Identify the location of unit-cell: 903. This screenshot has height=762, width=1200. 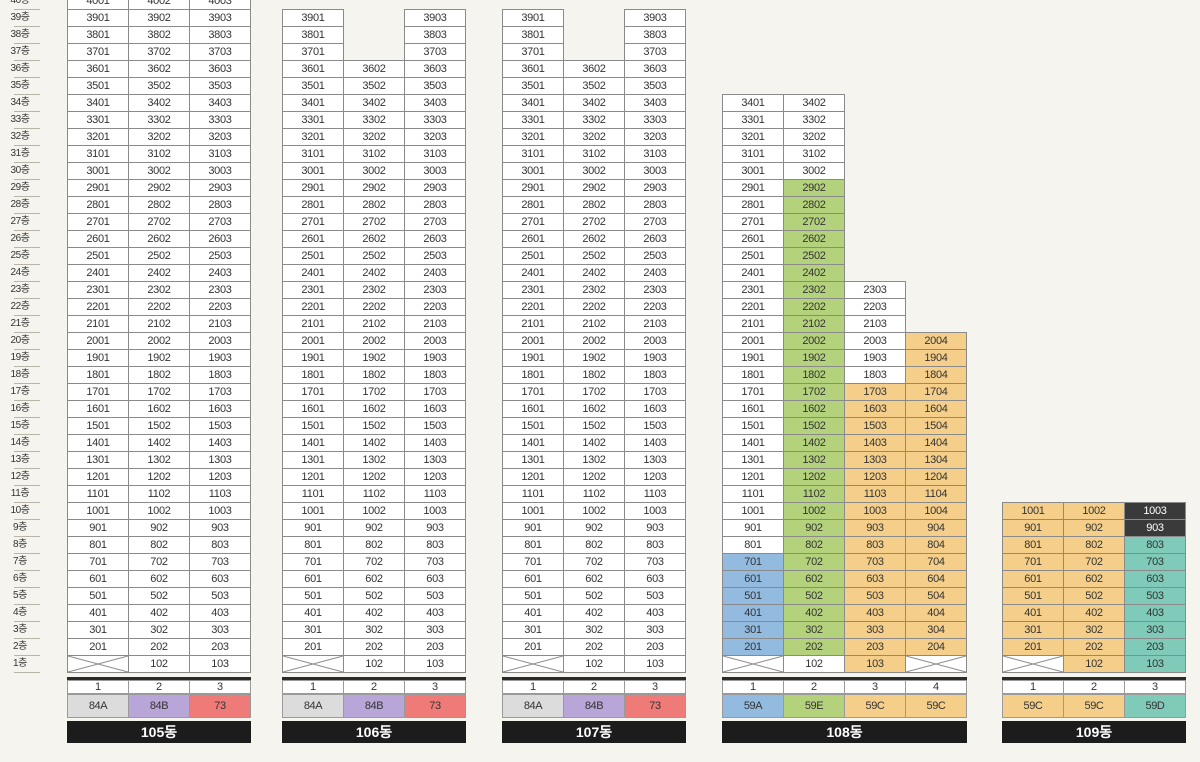
(875, 528).